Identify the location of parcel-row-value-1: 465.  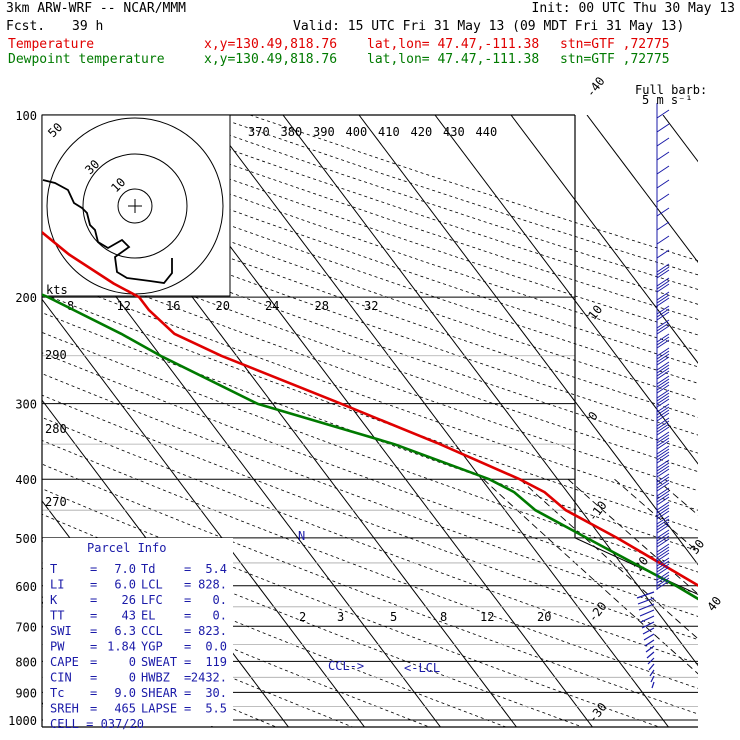
(125, 709).